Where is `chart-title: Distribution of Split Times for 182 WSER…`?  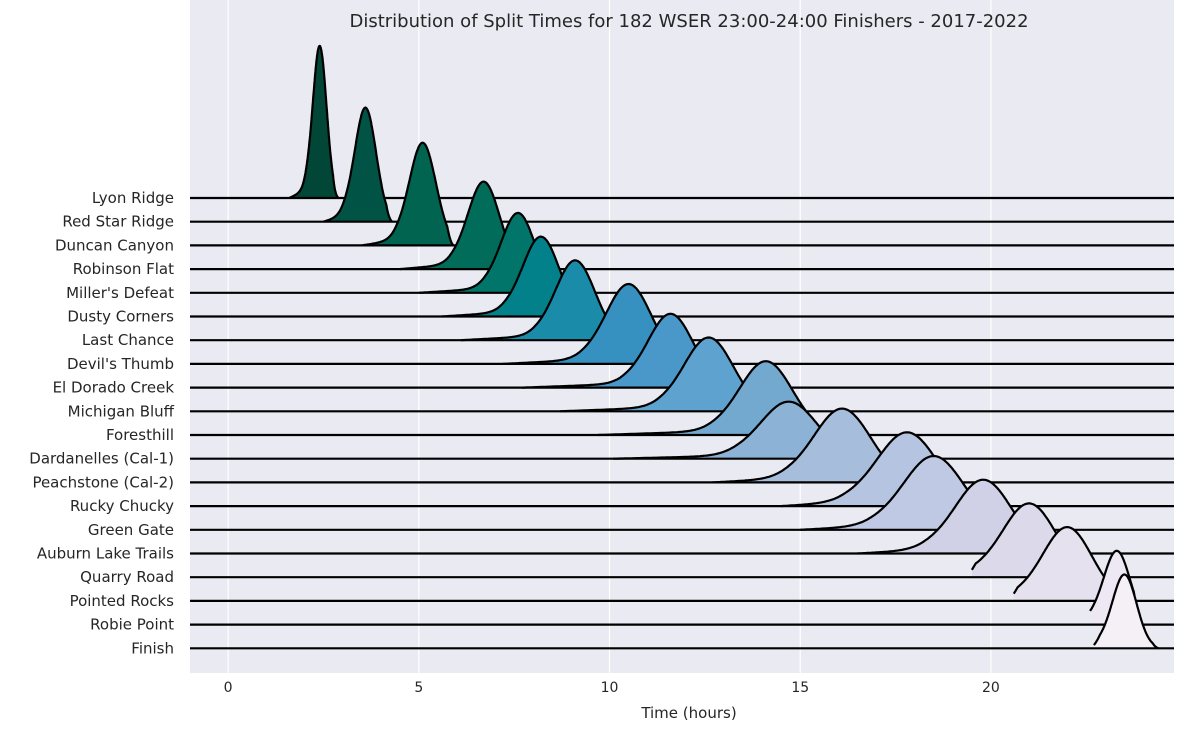 chart-title: Distribution of Split Times for 182 WSER… is located at coordinates (688, 21).